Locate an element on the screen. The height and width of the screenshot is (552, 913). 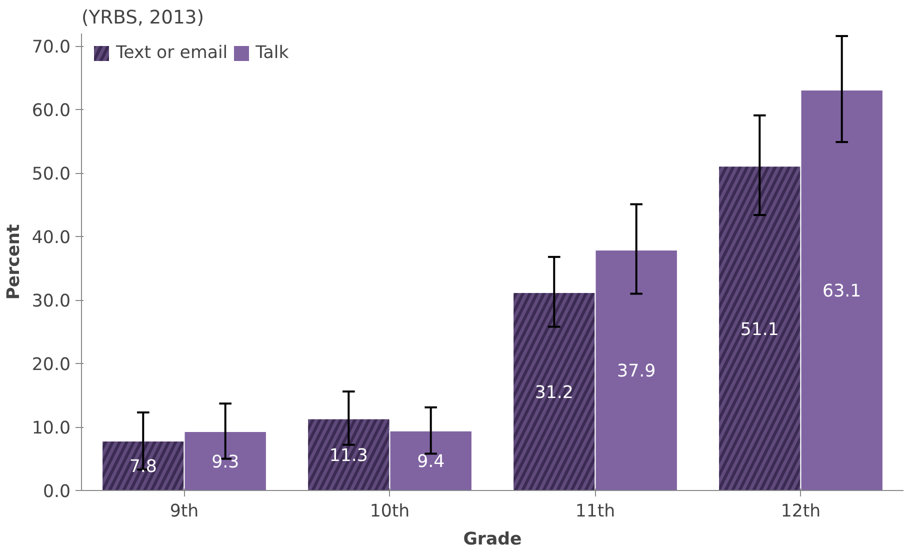
x-axis-title: Grade is located at coordinates (492, 540).